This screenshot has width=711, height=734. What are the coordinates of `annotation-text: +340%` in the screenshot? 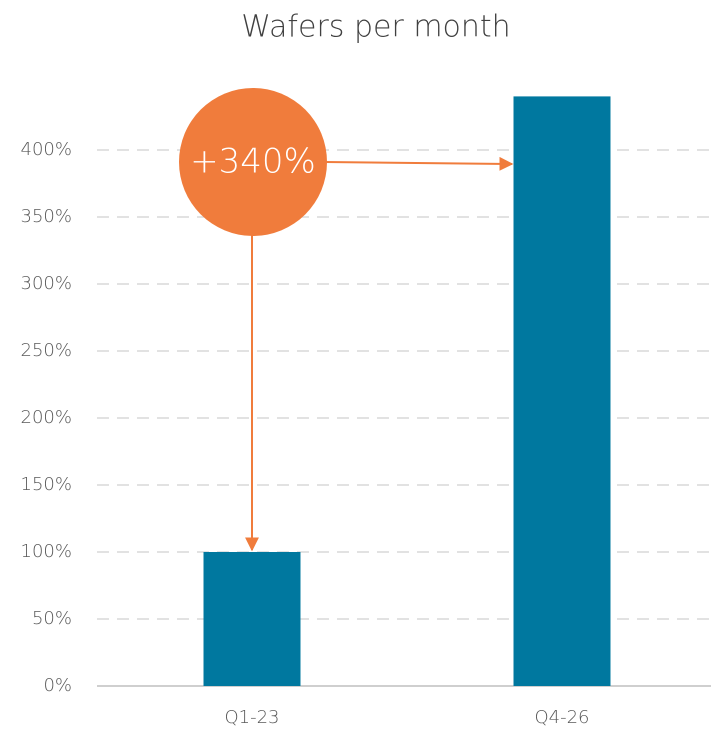 It's located at (253, 162).